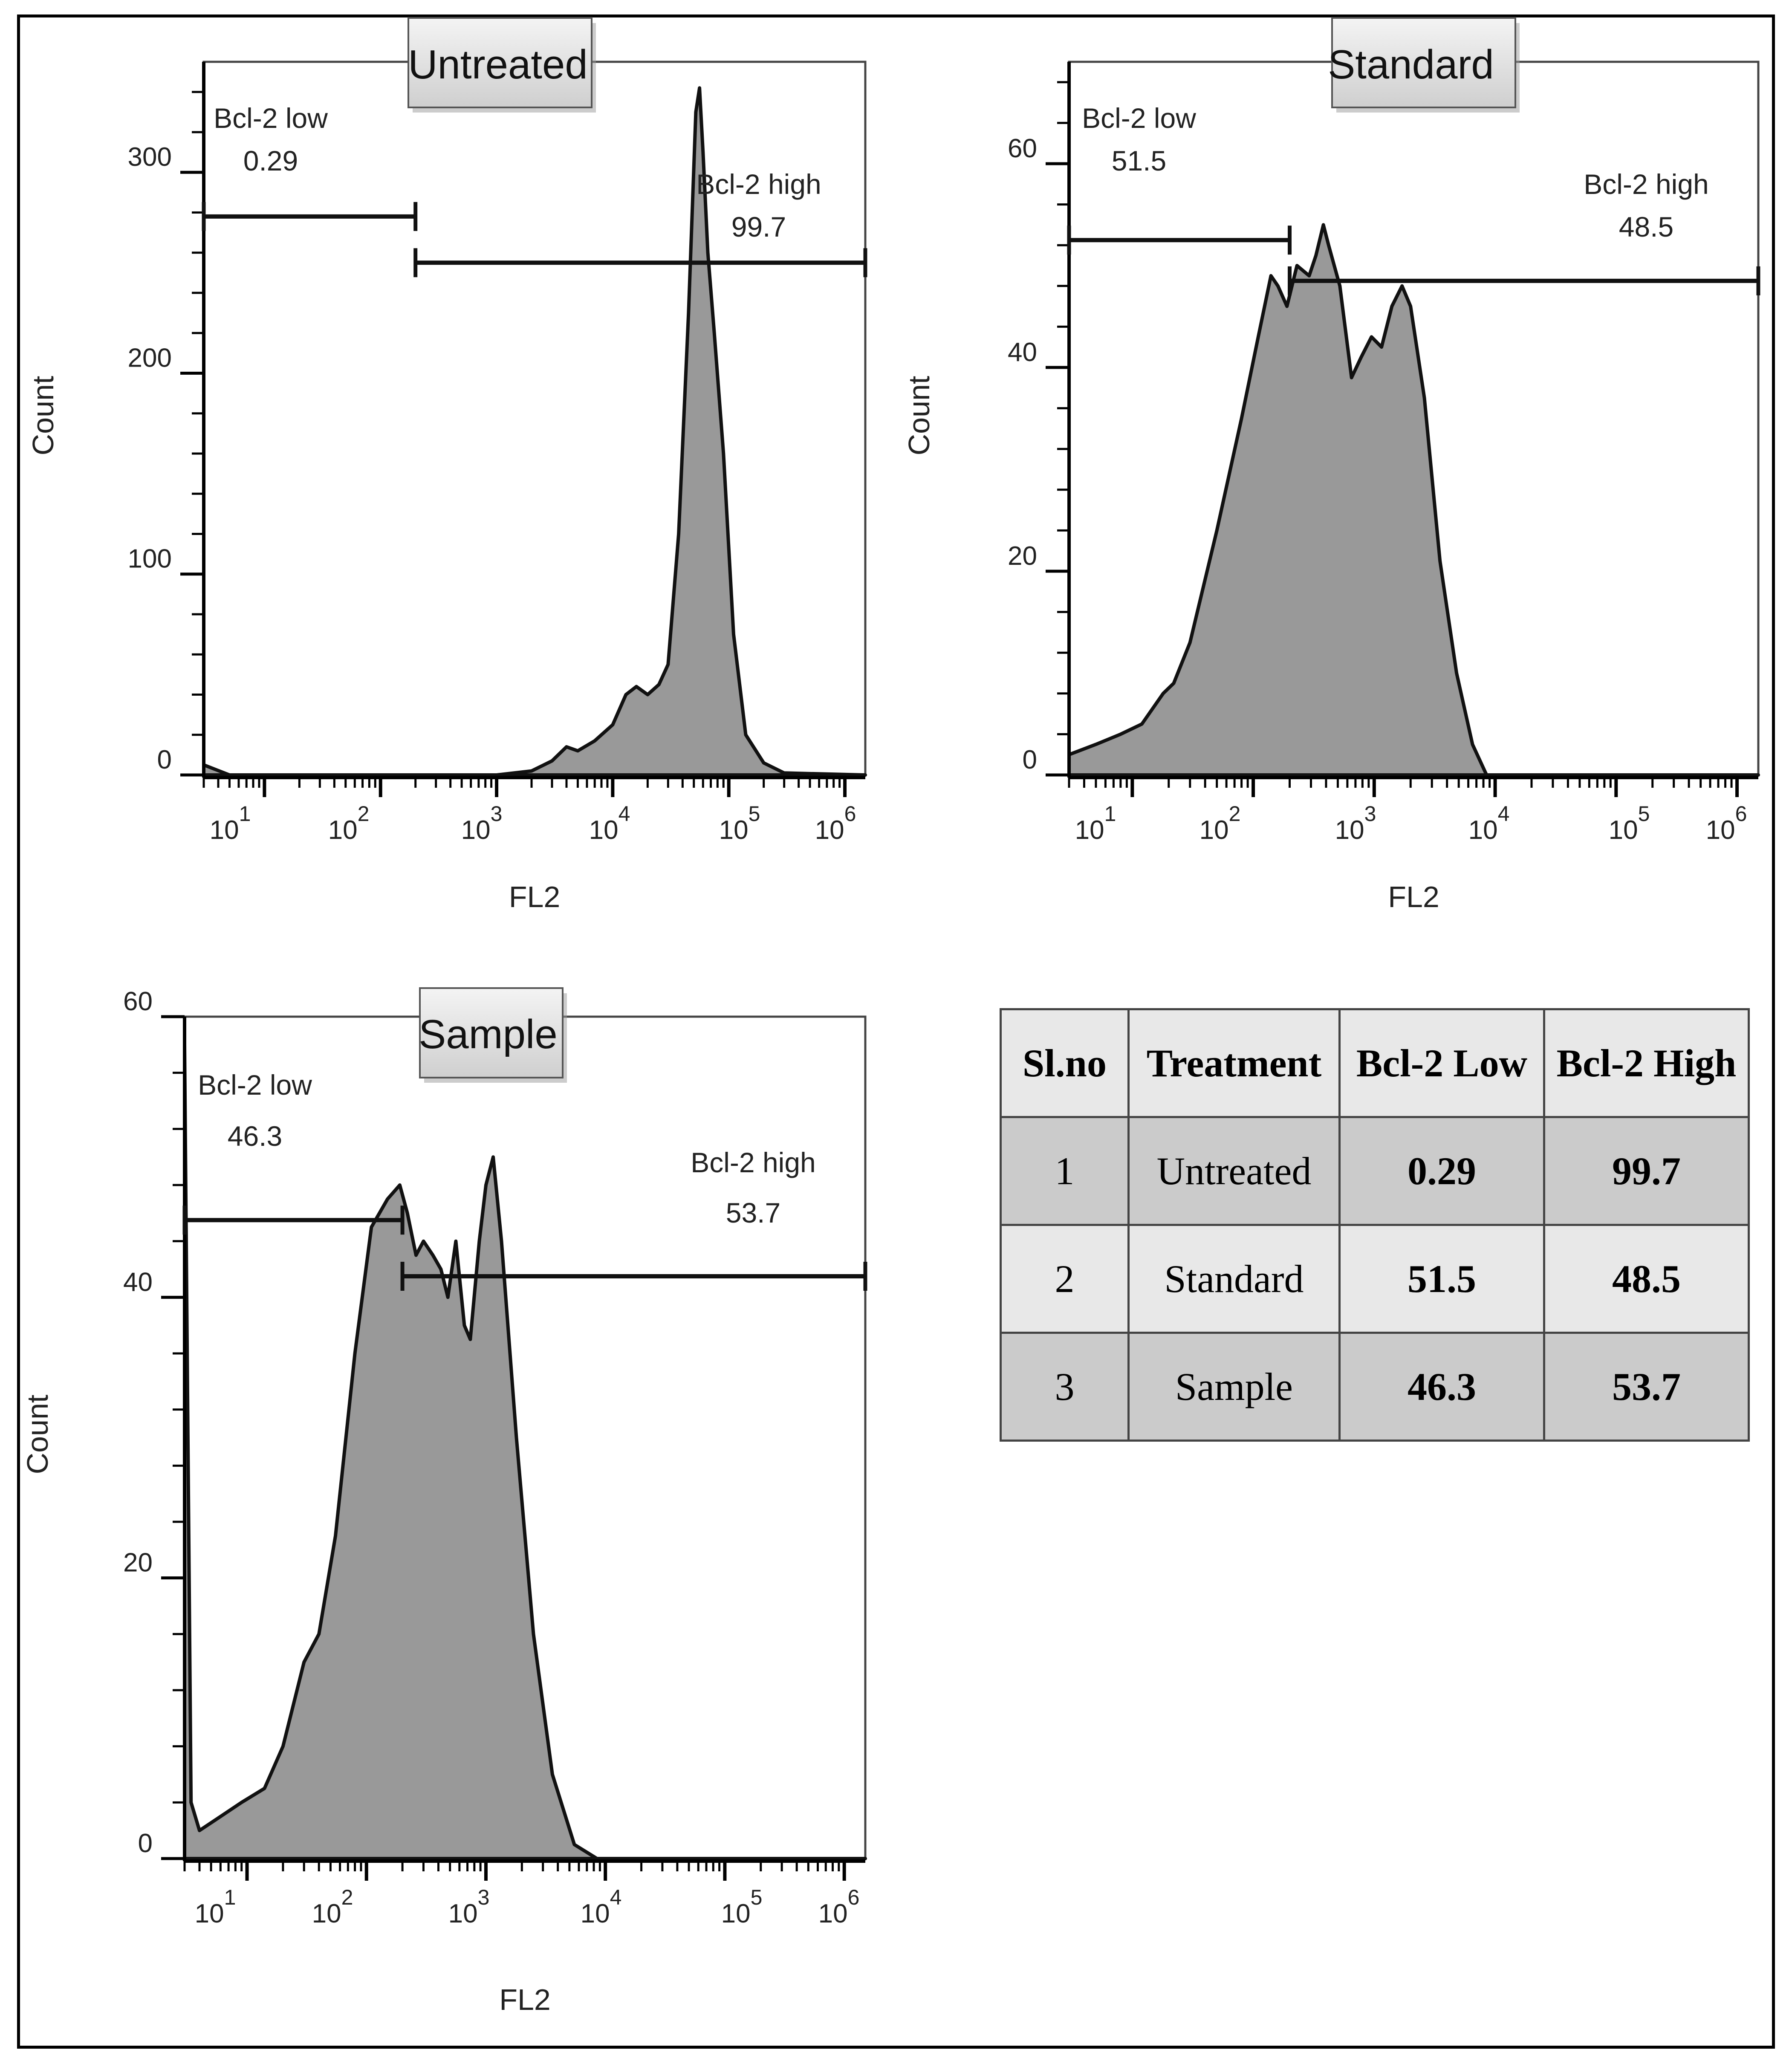  I want to click on gate-value-bcl-2-low: 0.29, so click(270, 160).